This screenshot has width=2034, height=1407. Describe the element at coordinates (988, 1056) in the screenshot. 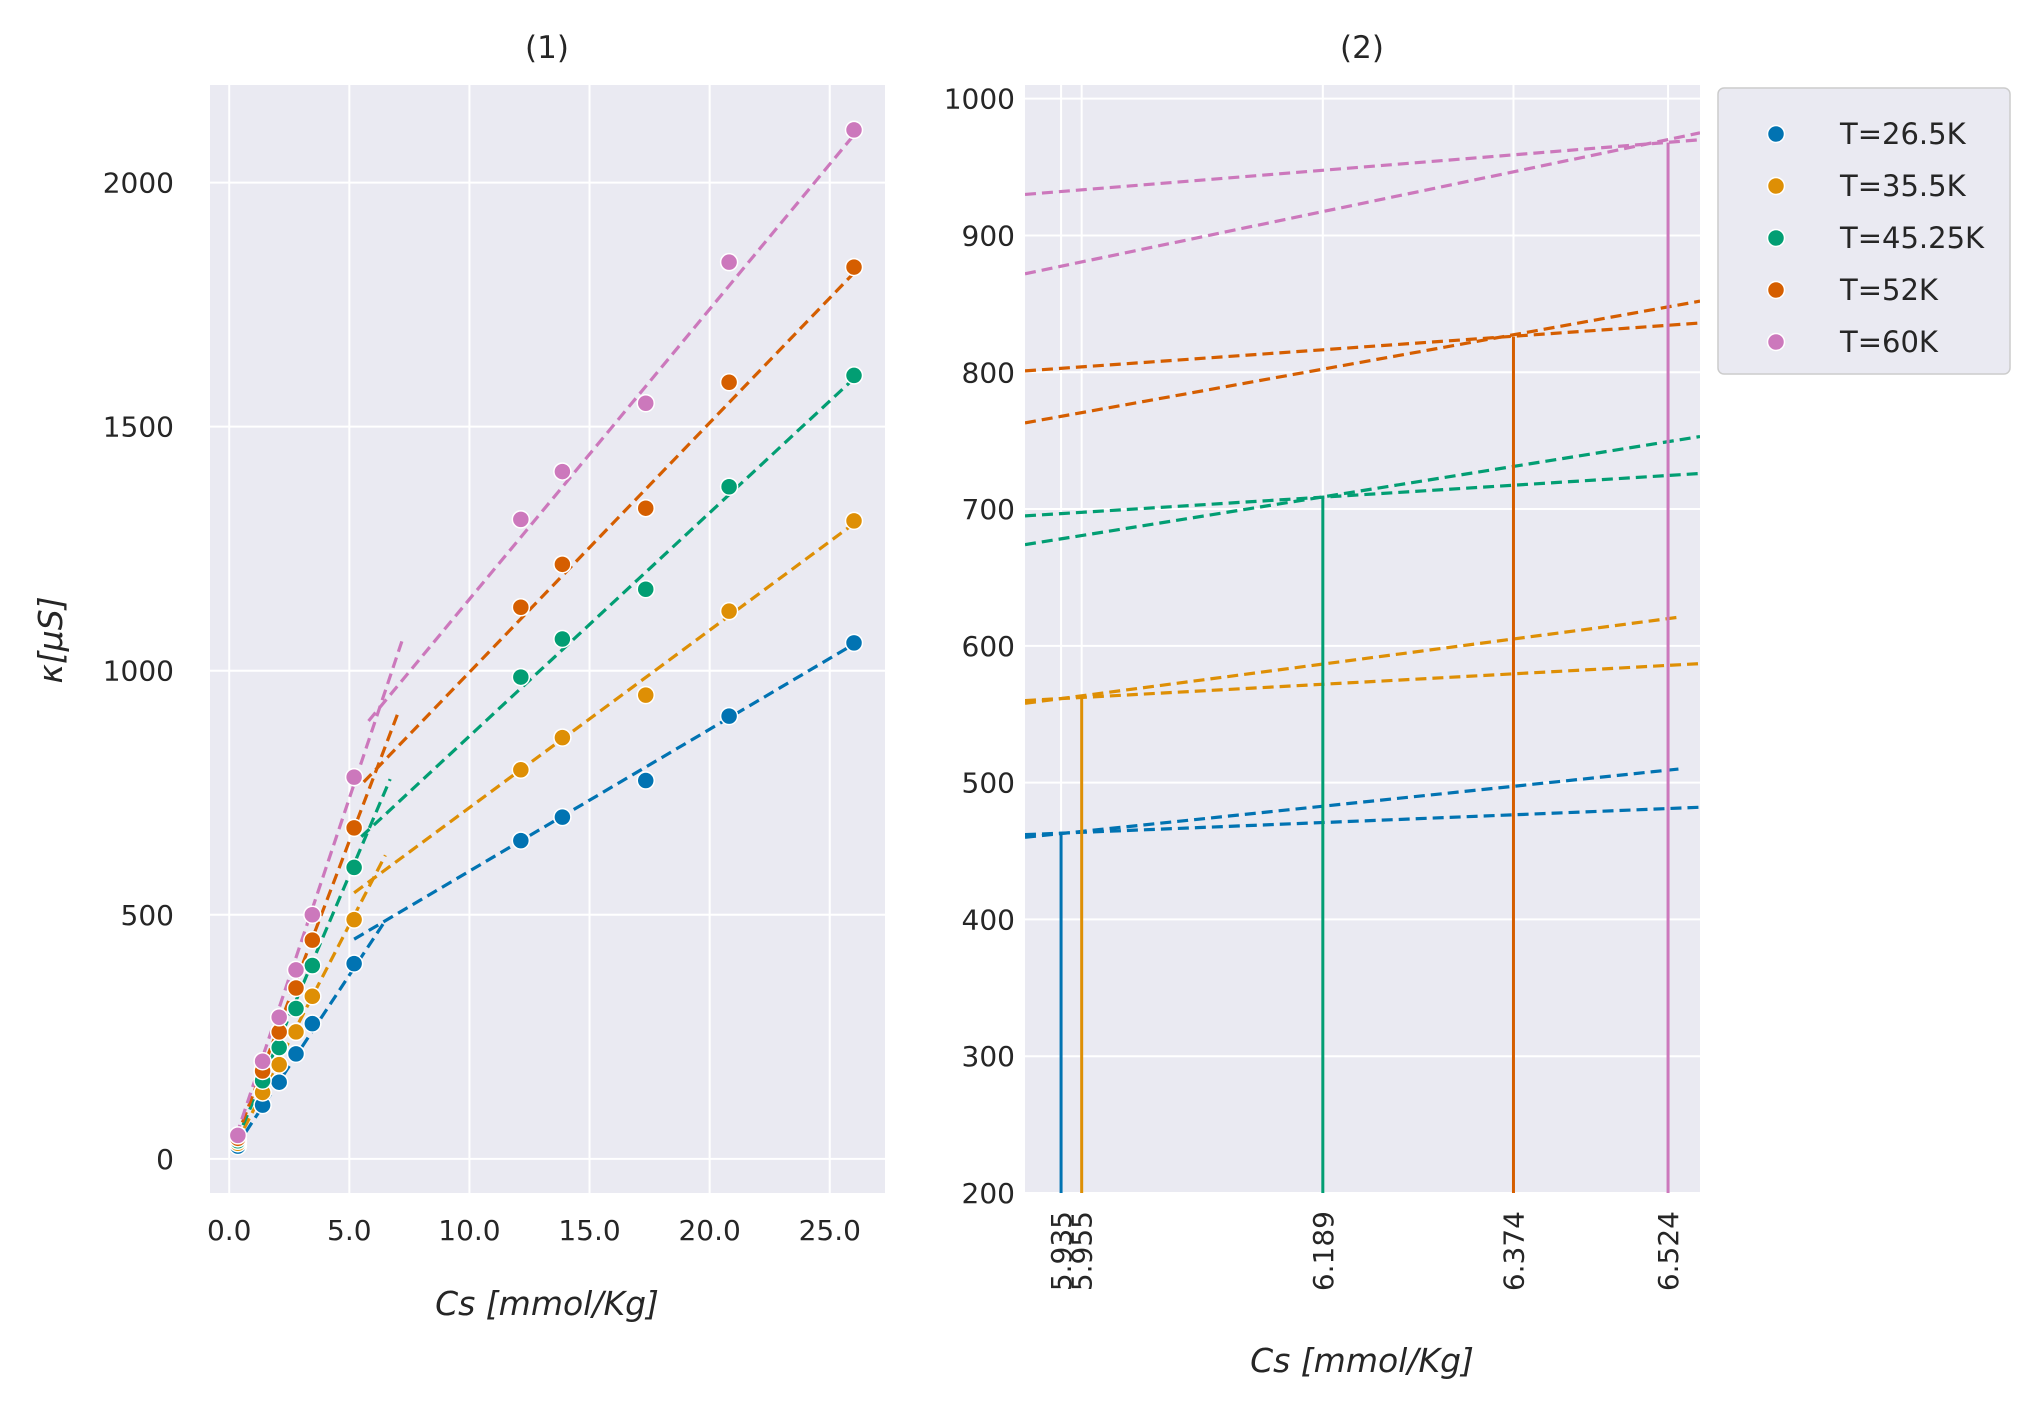

I see `y-tick-label: 300` at that location.